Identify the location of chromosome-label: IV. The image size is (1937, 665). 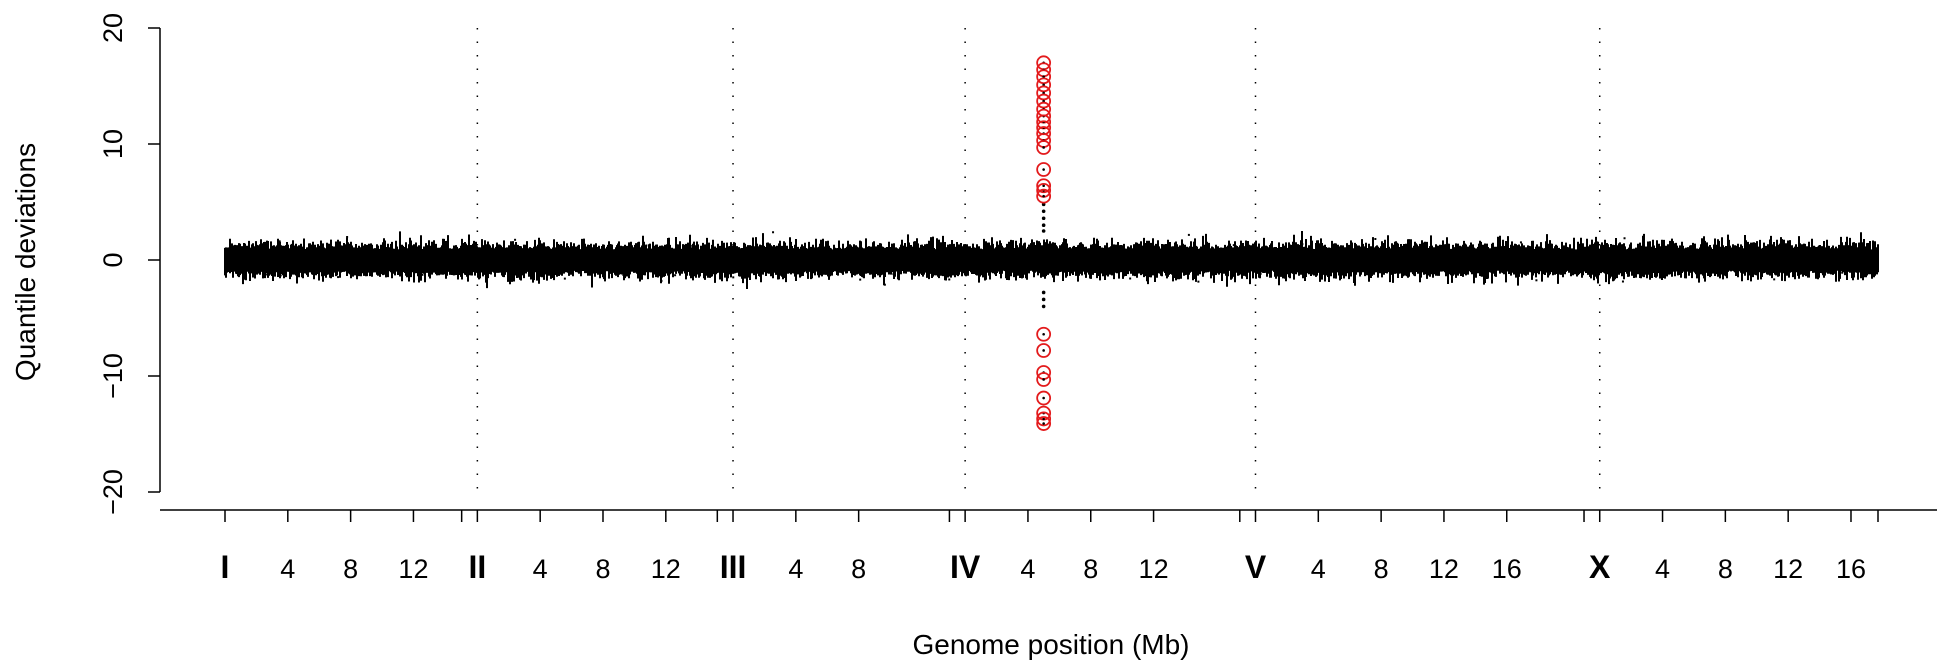
(965, 567).